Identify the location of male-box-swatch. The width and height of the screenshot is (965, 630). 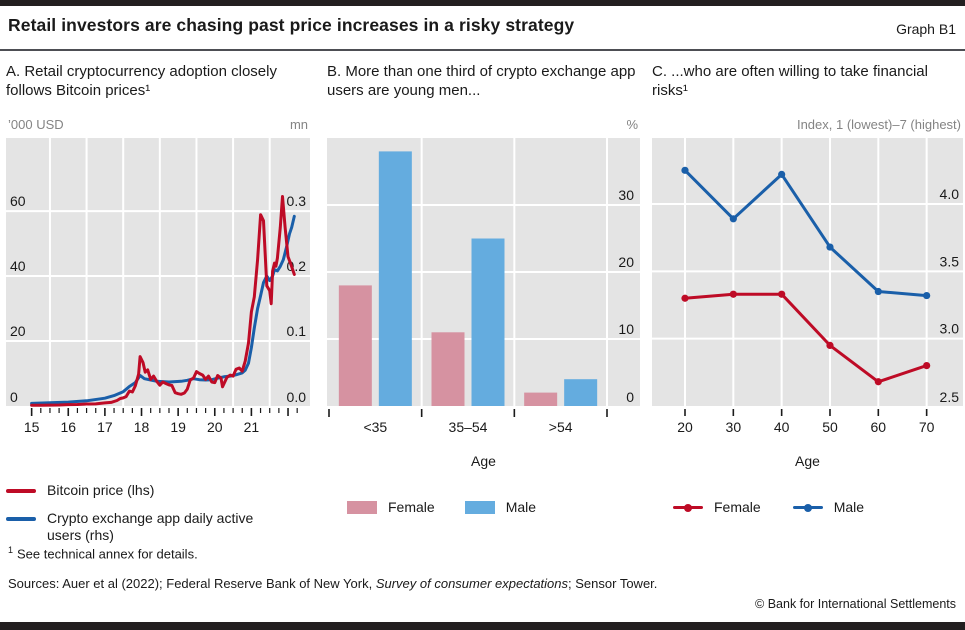
(479, 508).